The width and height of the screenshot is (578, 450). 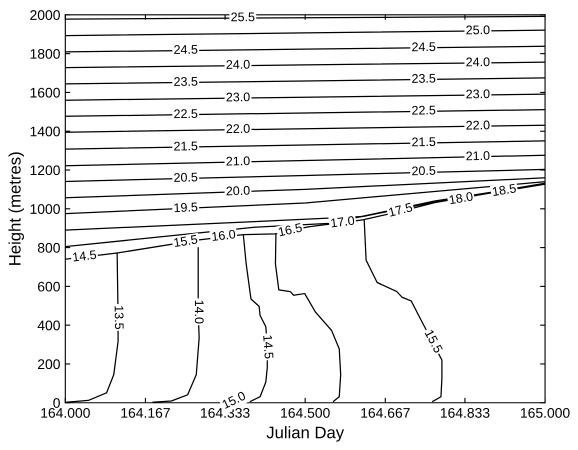 I want to click on y-tick-label: 0, so click(x=56, y=403).